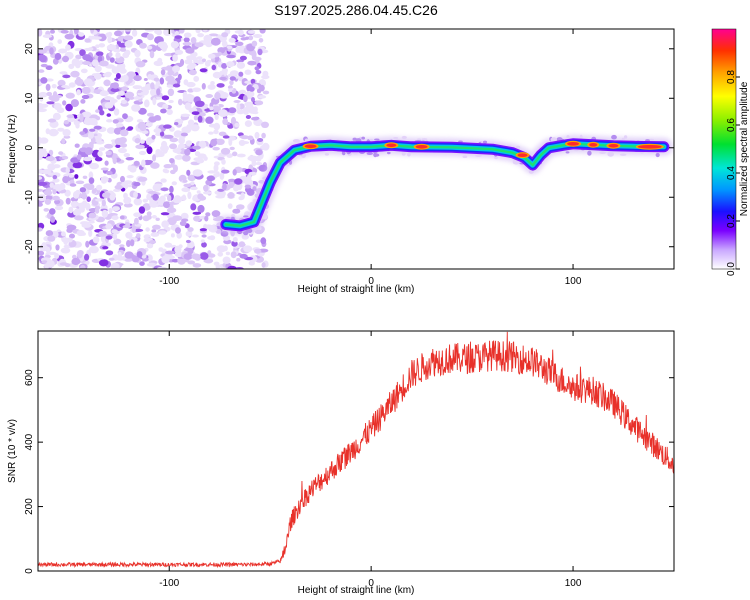 The image size is (750, 600). What do you see at coordinates (29, 377) in the screenshot?
I see `y-tick-label: 600` at bounding box center [29, 377].